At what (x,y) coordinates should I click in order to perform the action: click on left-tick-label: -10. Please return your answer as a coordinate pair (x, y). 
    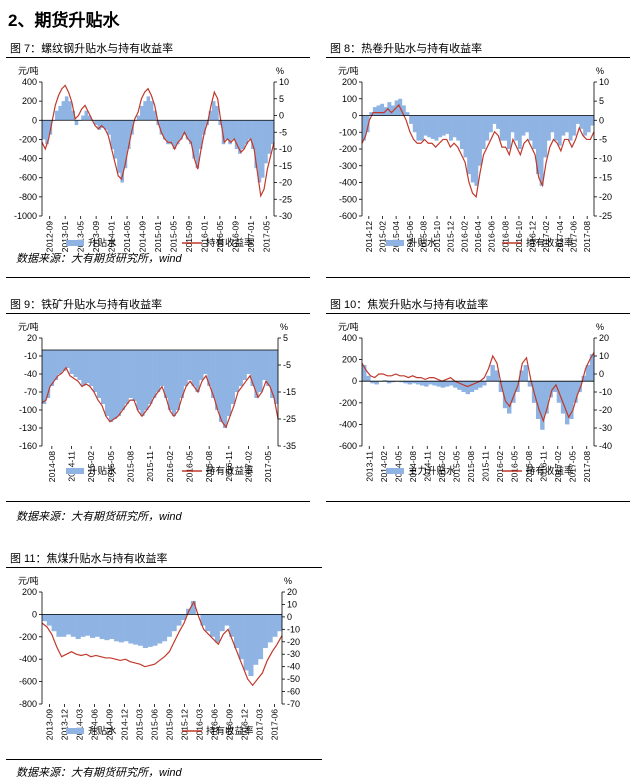
    Looking at the image, I should click on (30, 356).